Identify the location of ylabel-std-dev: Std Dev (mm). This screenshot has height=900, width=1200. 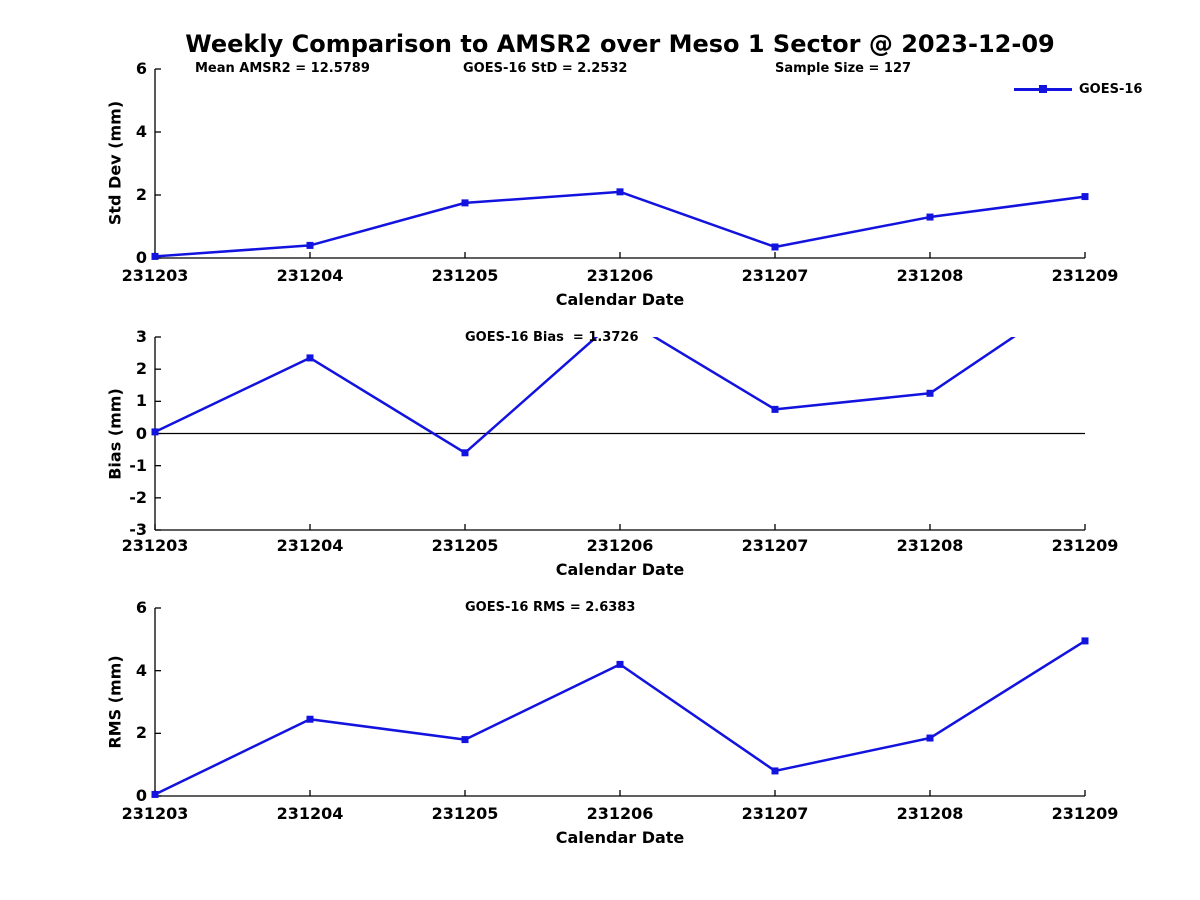
(115, 163).